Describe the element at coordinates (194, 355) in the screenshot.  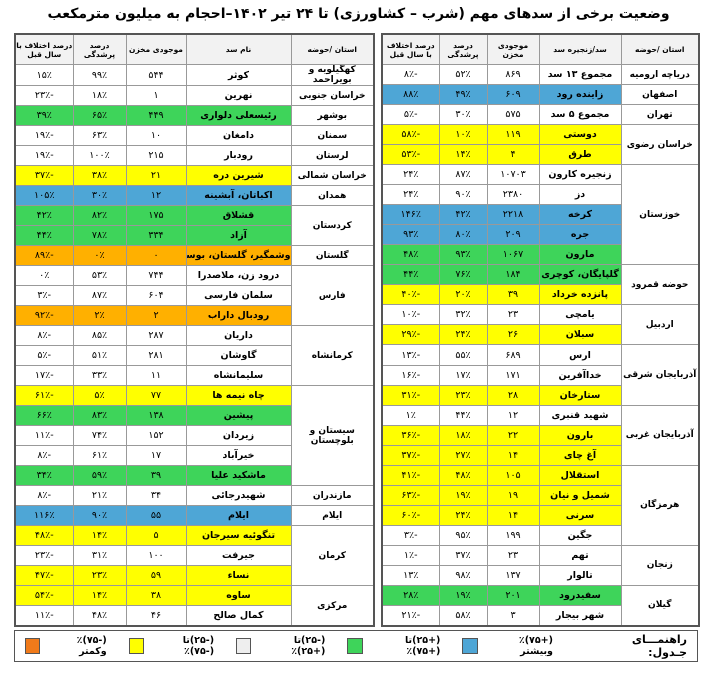
I see `dam-row: کرمانشاه داریان ۲۸۷ ۸۵٪ -۸٪` at that location.